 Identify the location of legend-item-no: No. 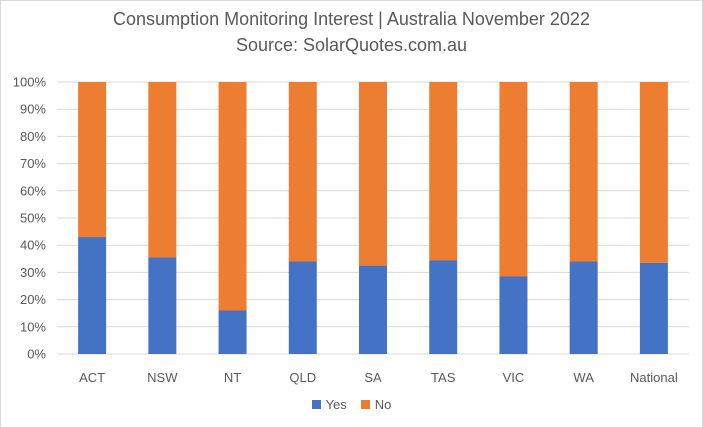
(376, 404).